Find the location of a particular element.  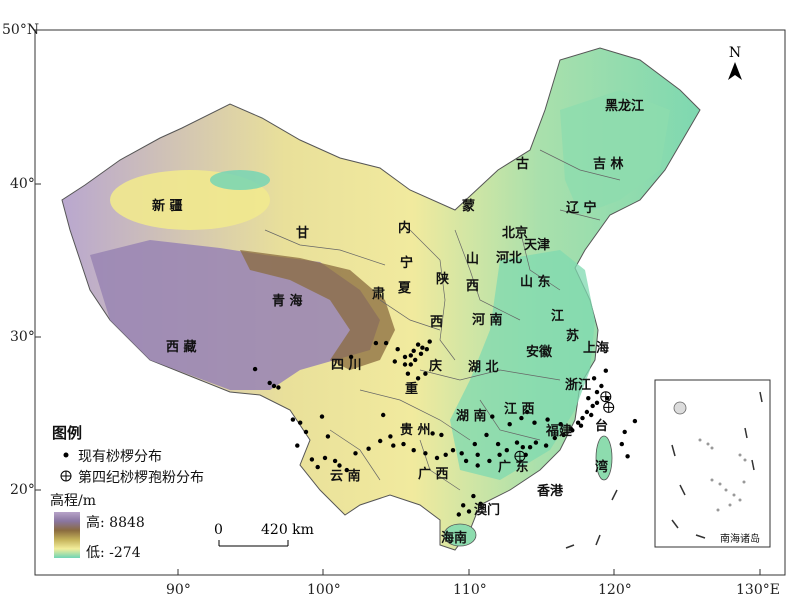

distribution-points is located at coordinates (445, 428).